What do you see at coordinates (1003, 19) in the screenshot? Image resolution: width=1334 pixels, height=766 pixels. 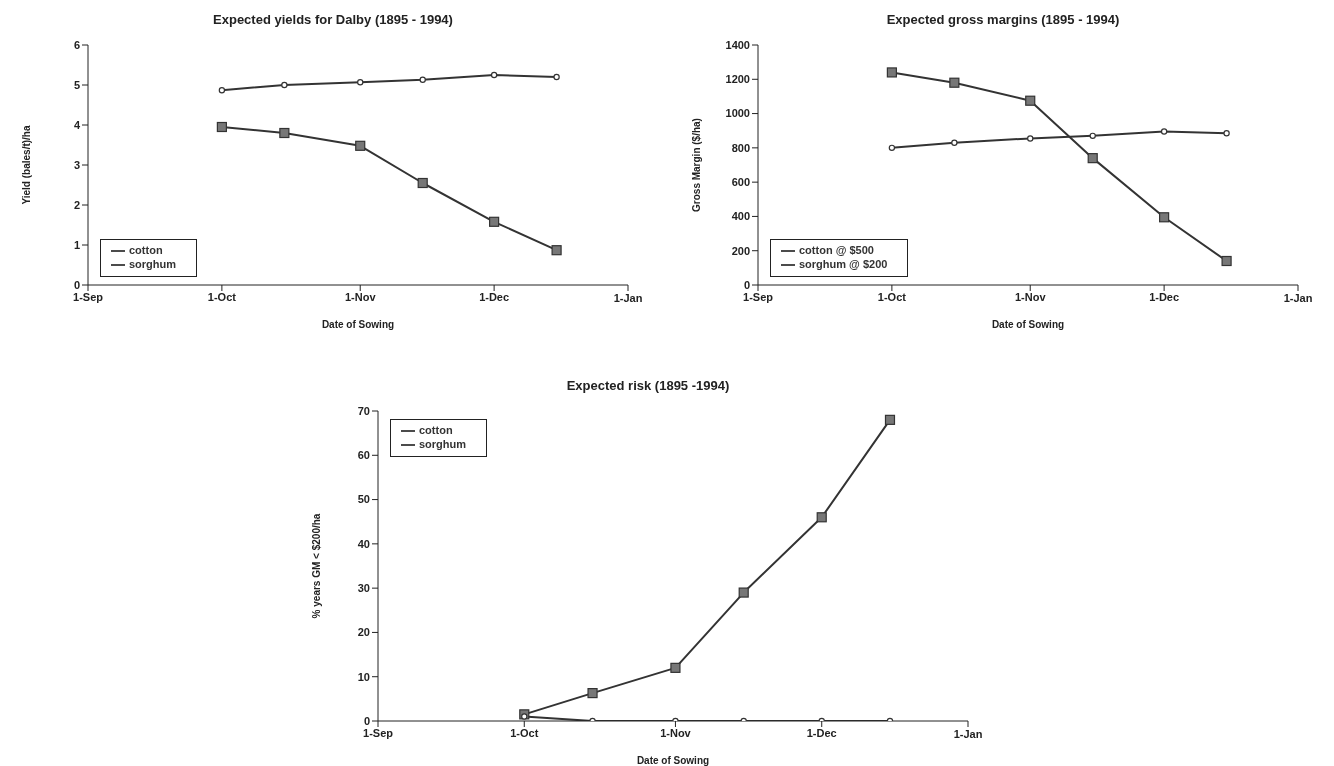 I see `chart-title: Expected gross margins (1895 - 1994)` at bounding box center [1003, 19].